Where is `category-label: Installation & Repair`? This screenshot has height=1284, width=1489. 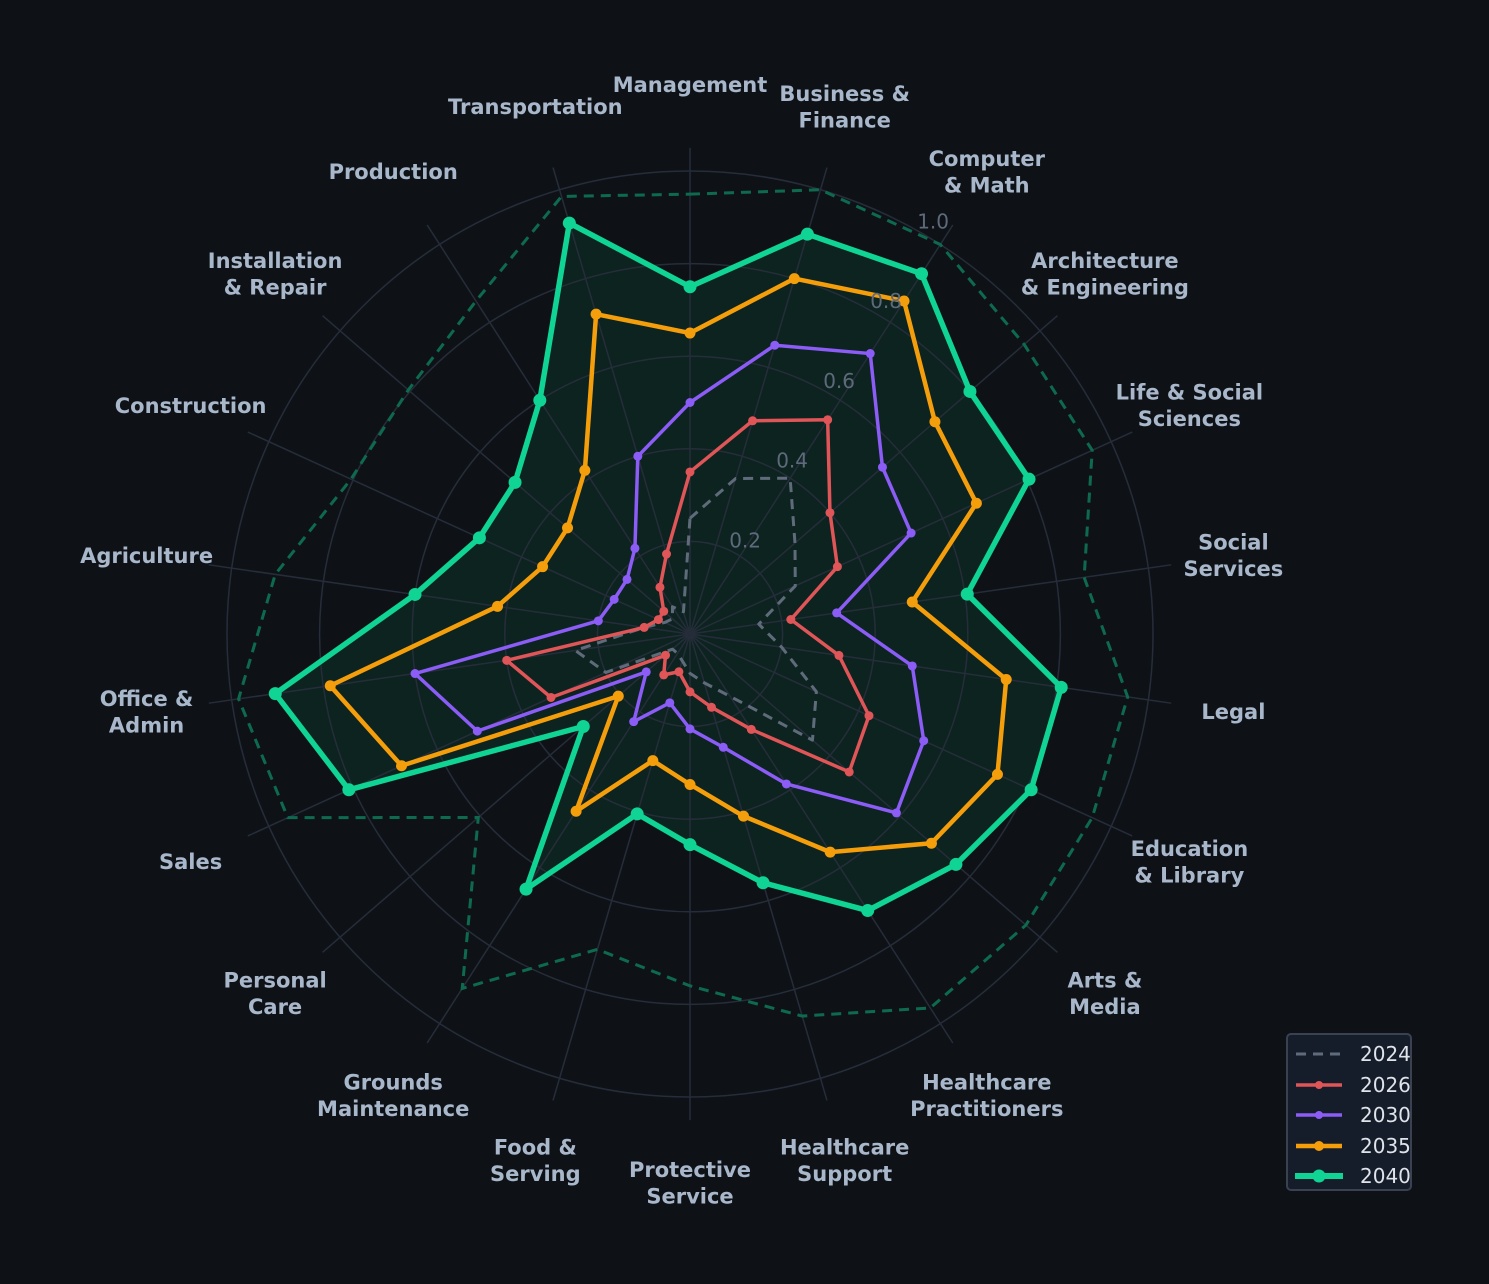 category-label: Installation & Repair is located at coordinates (275, 274).